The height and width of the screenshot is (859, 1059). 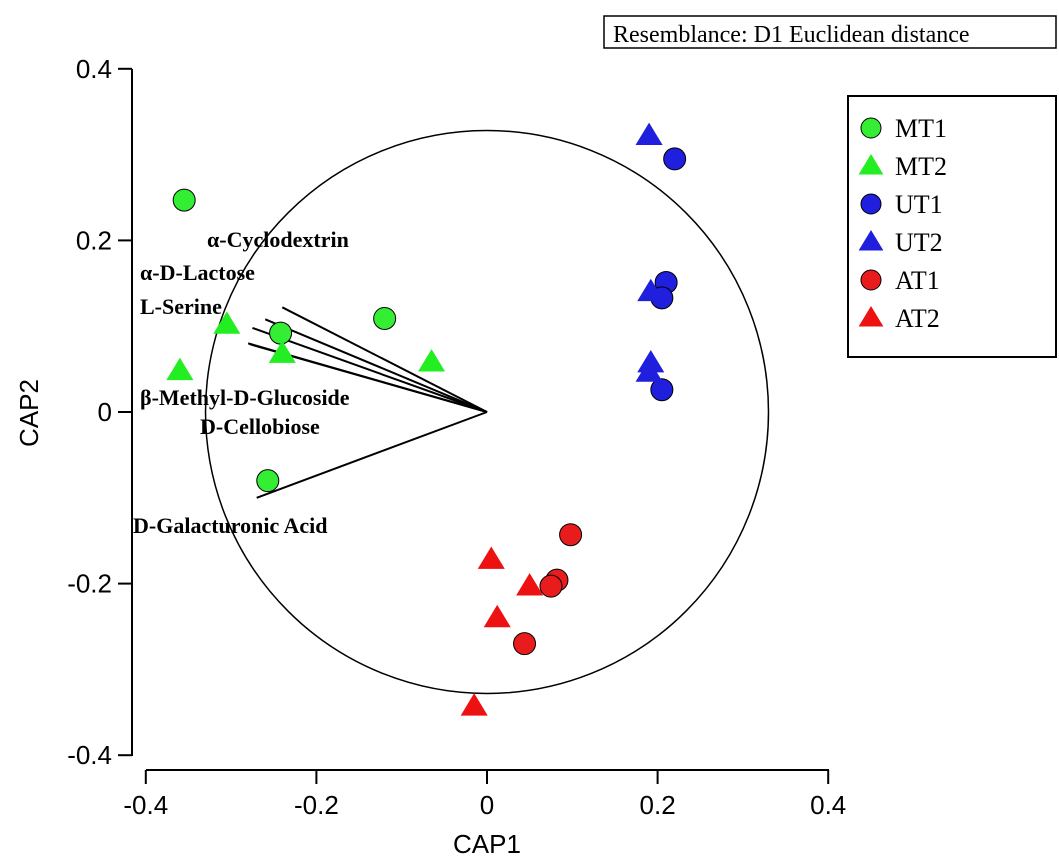 I want to click on vector-label-serine: L-Serine, so click(x=181, y=306).